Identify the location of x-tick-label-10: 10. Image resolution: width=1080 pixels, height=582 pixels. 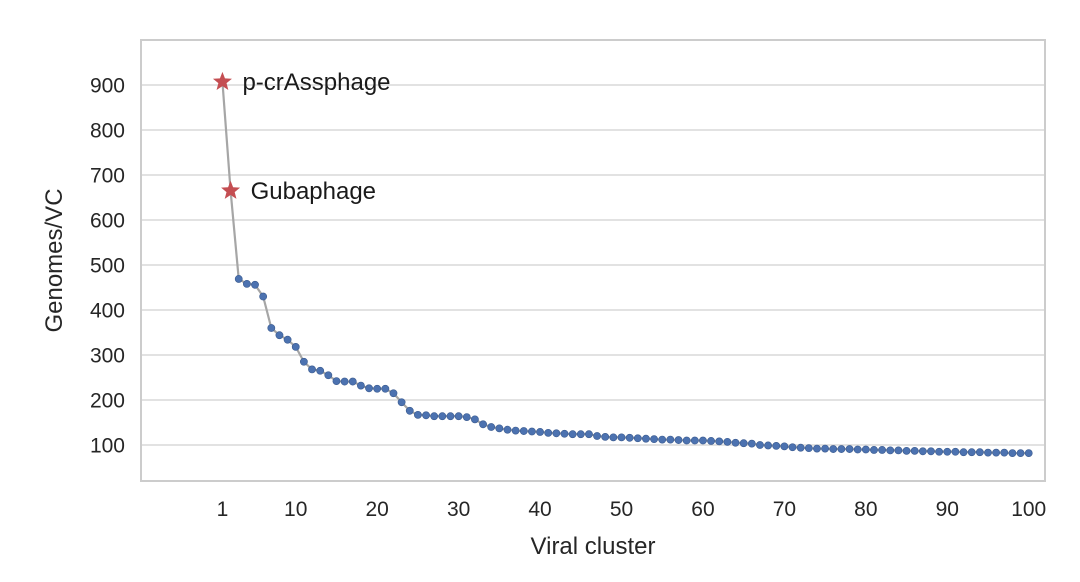
(295, 509).